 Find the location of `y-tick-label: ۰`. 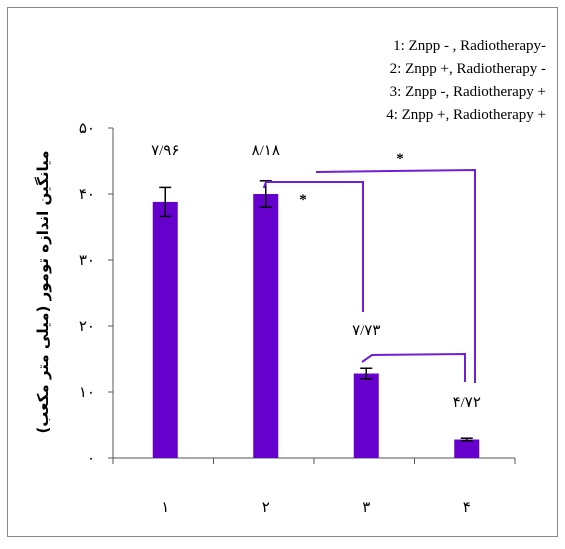

y-tick-label: ۰ is located at coordinates (91, 459).